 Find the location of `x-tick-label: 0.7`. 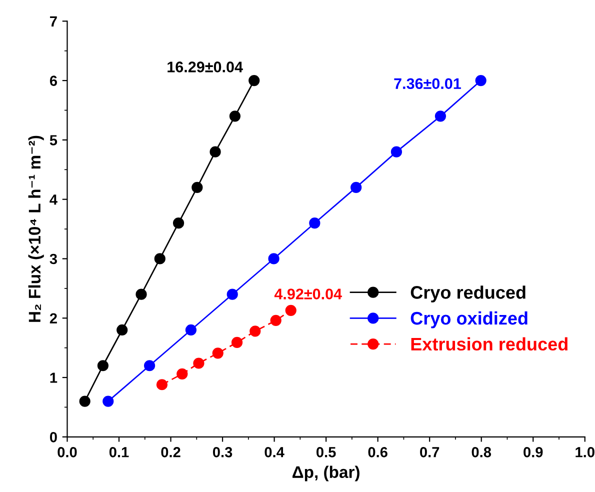

x-tick-label: 0.7 is located at coordinates (430, 452).